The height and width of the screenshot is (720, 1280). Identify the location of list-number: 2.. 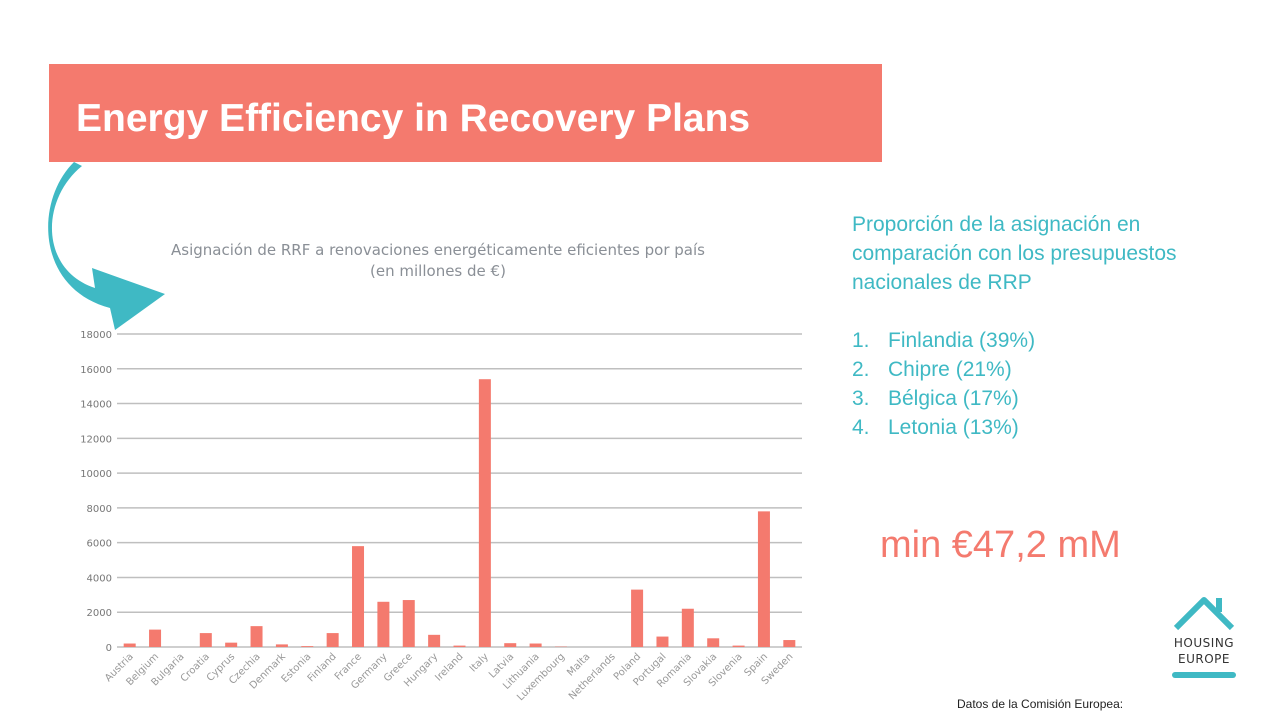
(861, 369).